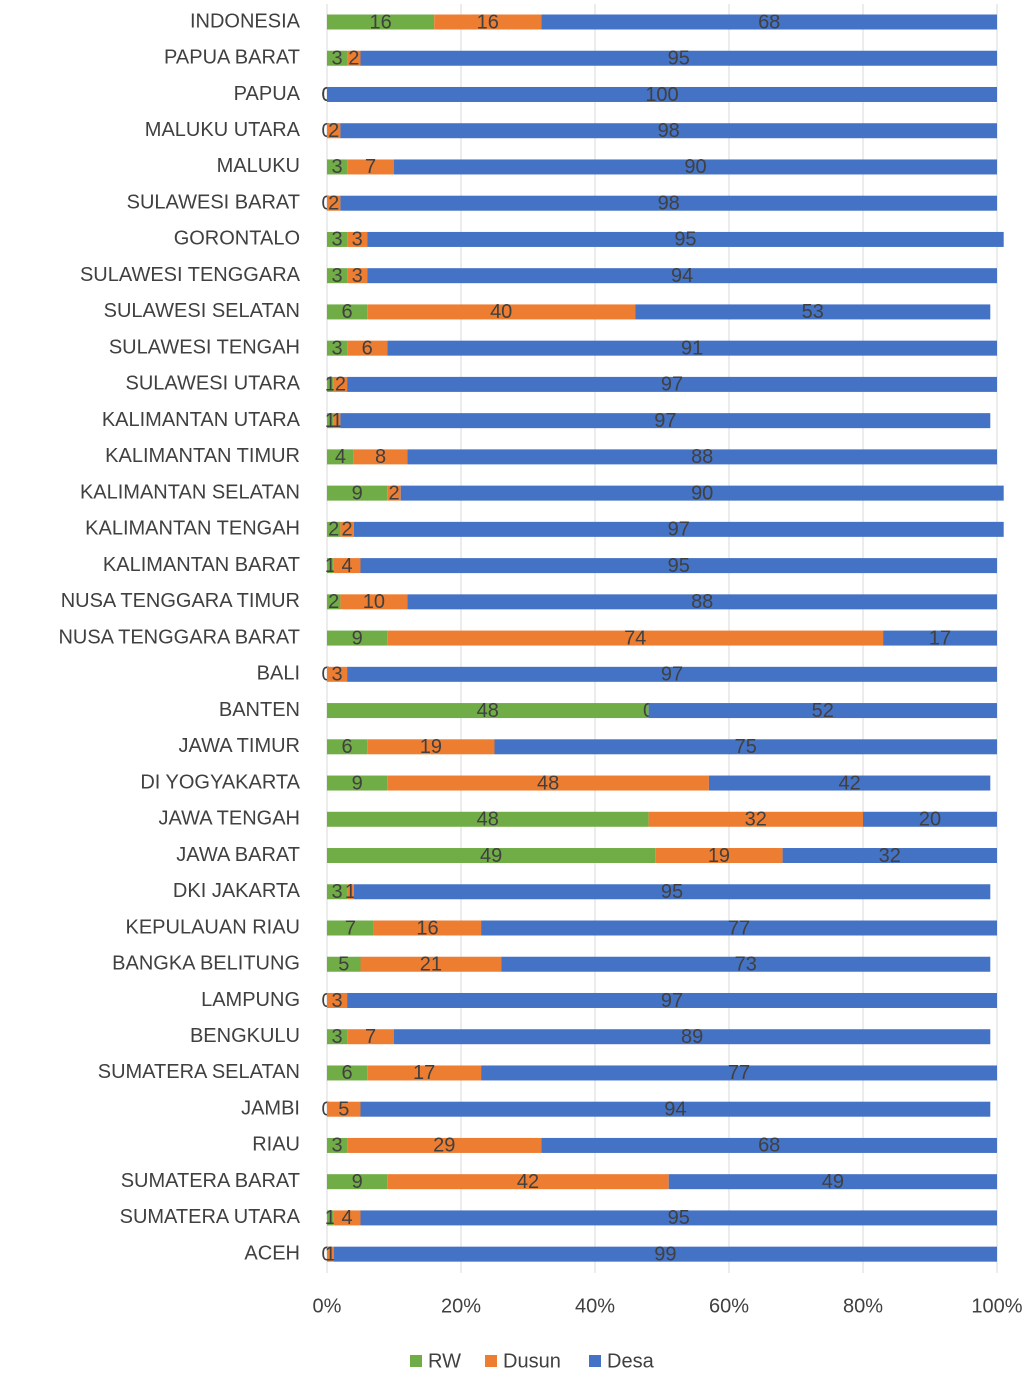  I want to click on y-tick-label: KALIMANTAN BARAT, so click(201, 565).